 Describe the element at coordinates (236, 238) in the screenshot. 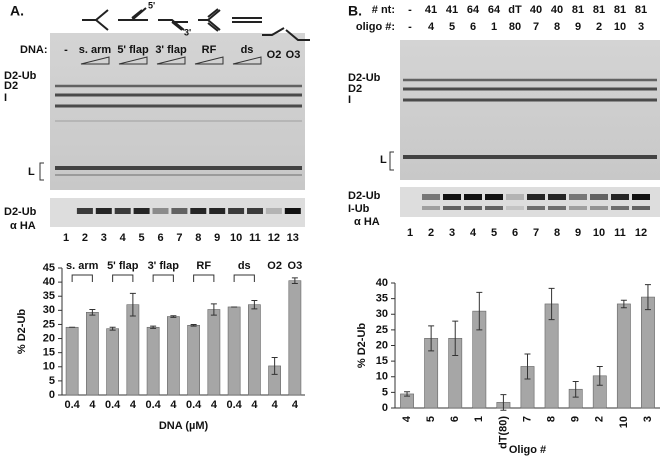

I see `lane-number: 10` at that location.